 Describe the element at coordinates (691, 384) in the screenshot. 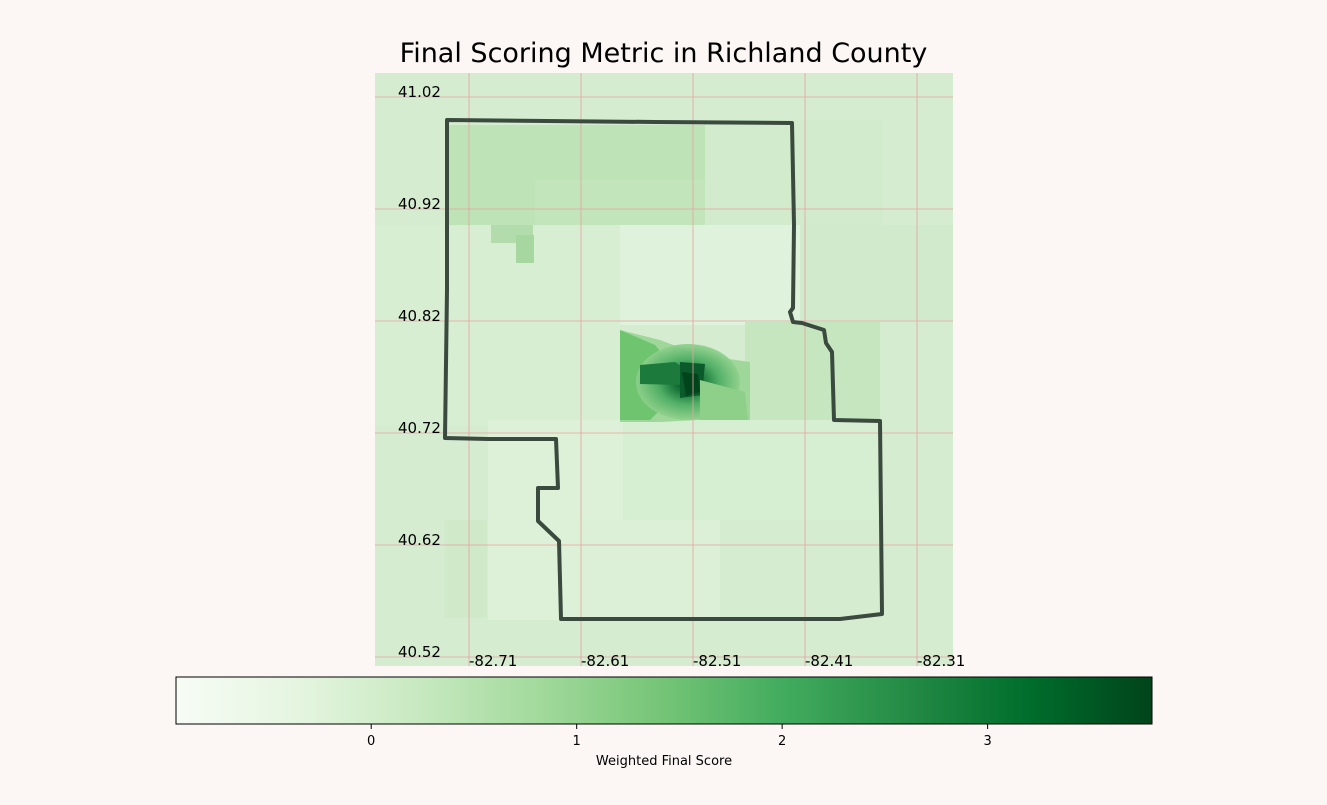

I see `city-center` at that location.